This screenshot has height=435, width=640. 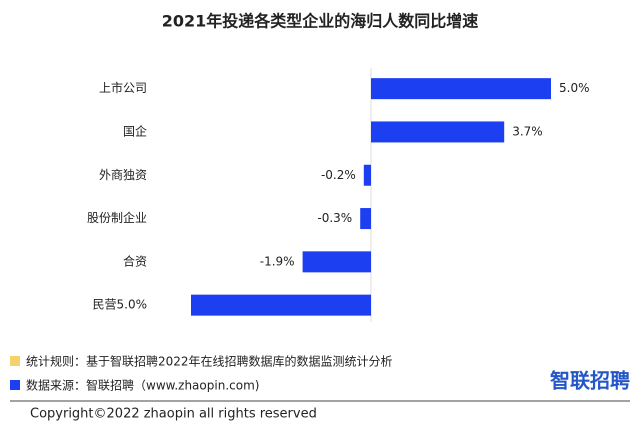 What do you see at coordinates (123, 87) in the screenshot?
I see `y-tick-label: 上市公司` at bounding box center [123, 87].